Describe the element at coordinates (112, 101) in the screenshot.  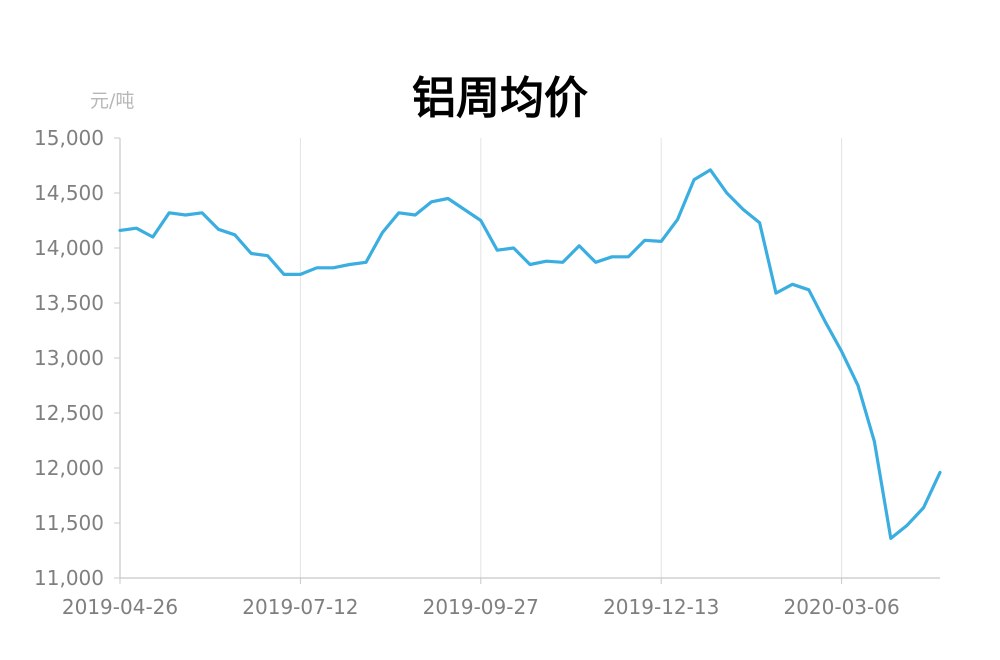
I see `y-unit-label: 元/吨` at that location.